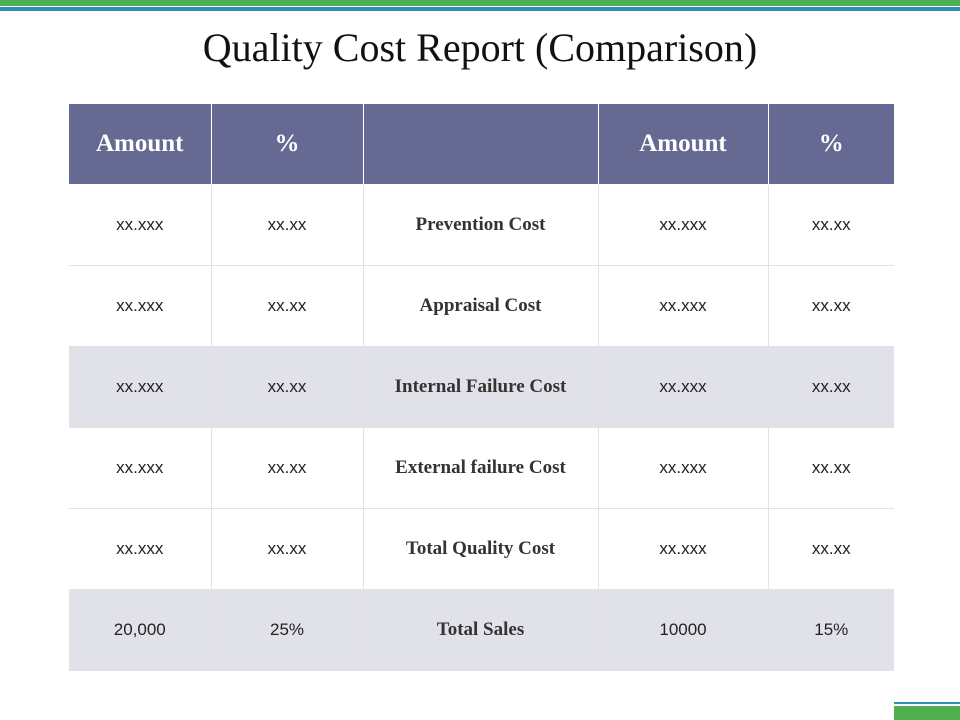 Image resolution: width=960 pixels, height=720 pixels. I want to click on top-accent-bar-blue, so click(480, 9).